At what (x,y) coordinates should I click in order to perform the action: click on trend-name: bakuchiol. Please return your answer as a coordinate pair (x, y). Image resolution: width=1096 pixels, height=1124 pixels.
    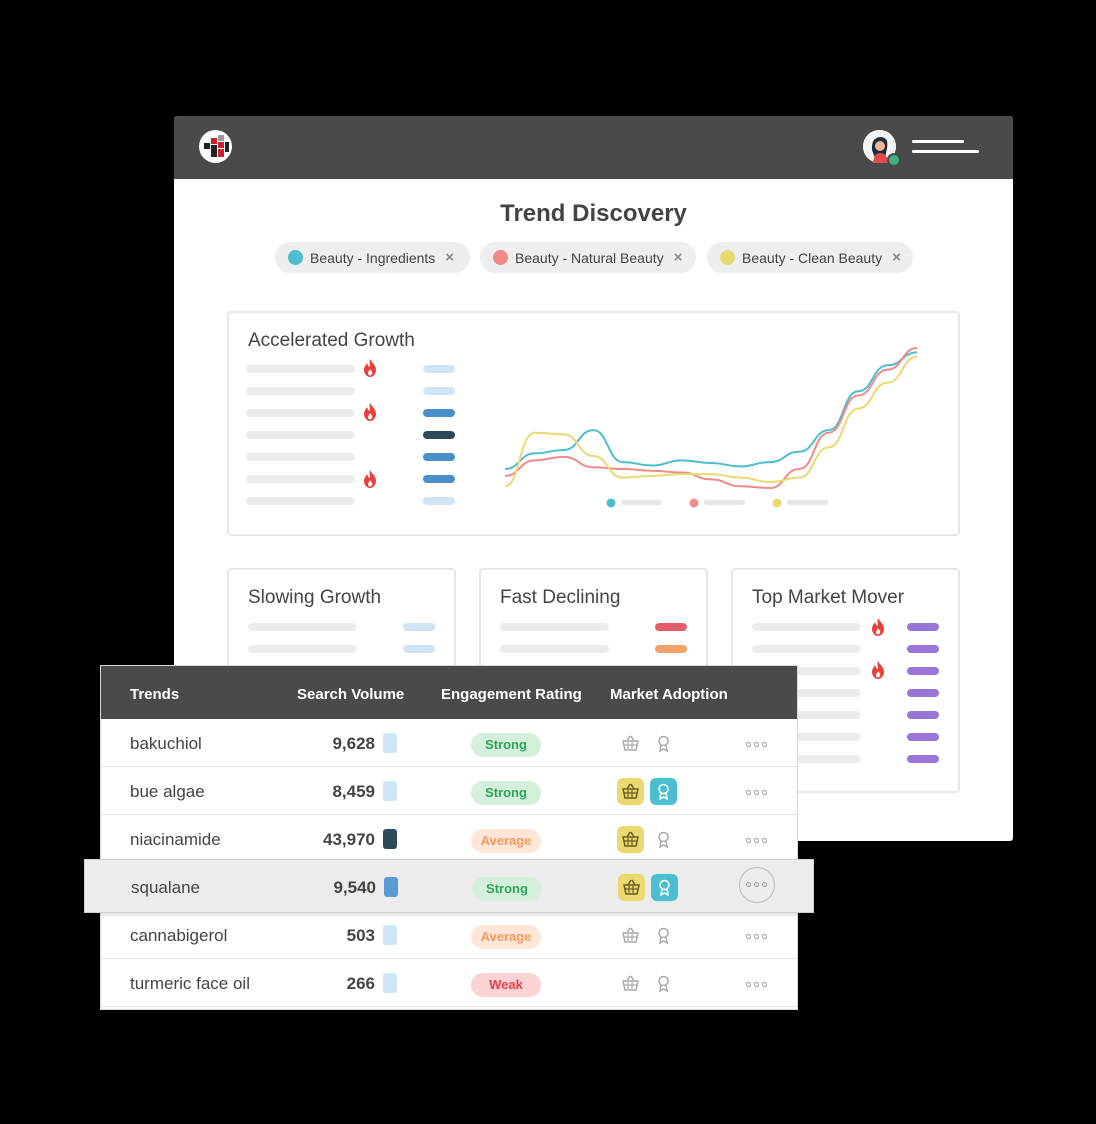
    Looking at the image, I should click on (166, 743).